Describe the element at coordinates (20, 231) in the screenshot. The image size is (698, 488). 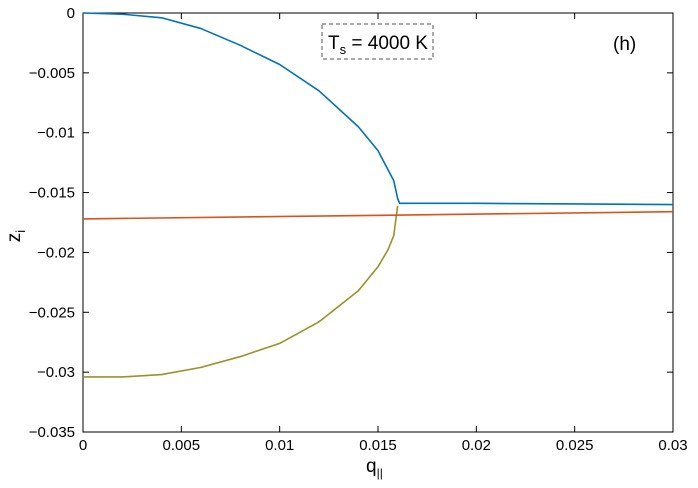
I see `y-axis-title-subscript: i` at that location.